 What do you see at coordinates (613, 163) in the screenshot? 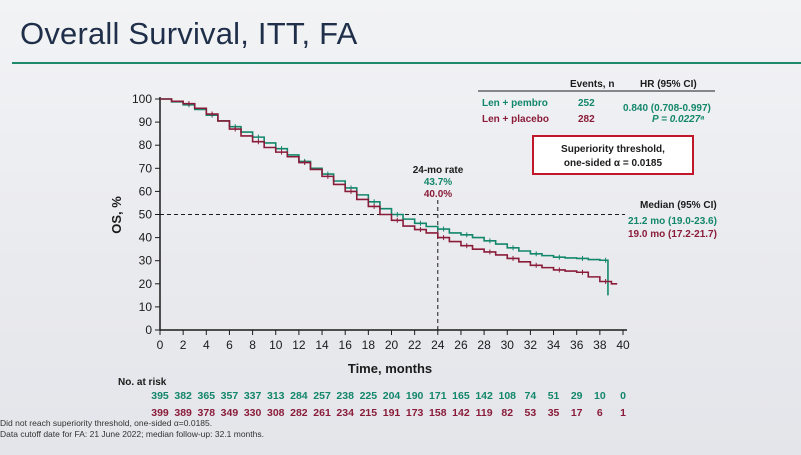
I see `threshold-line-2: one-sided α = 0.0185` at bounding box center [613, 163].